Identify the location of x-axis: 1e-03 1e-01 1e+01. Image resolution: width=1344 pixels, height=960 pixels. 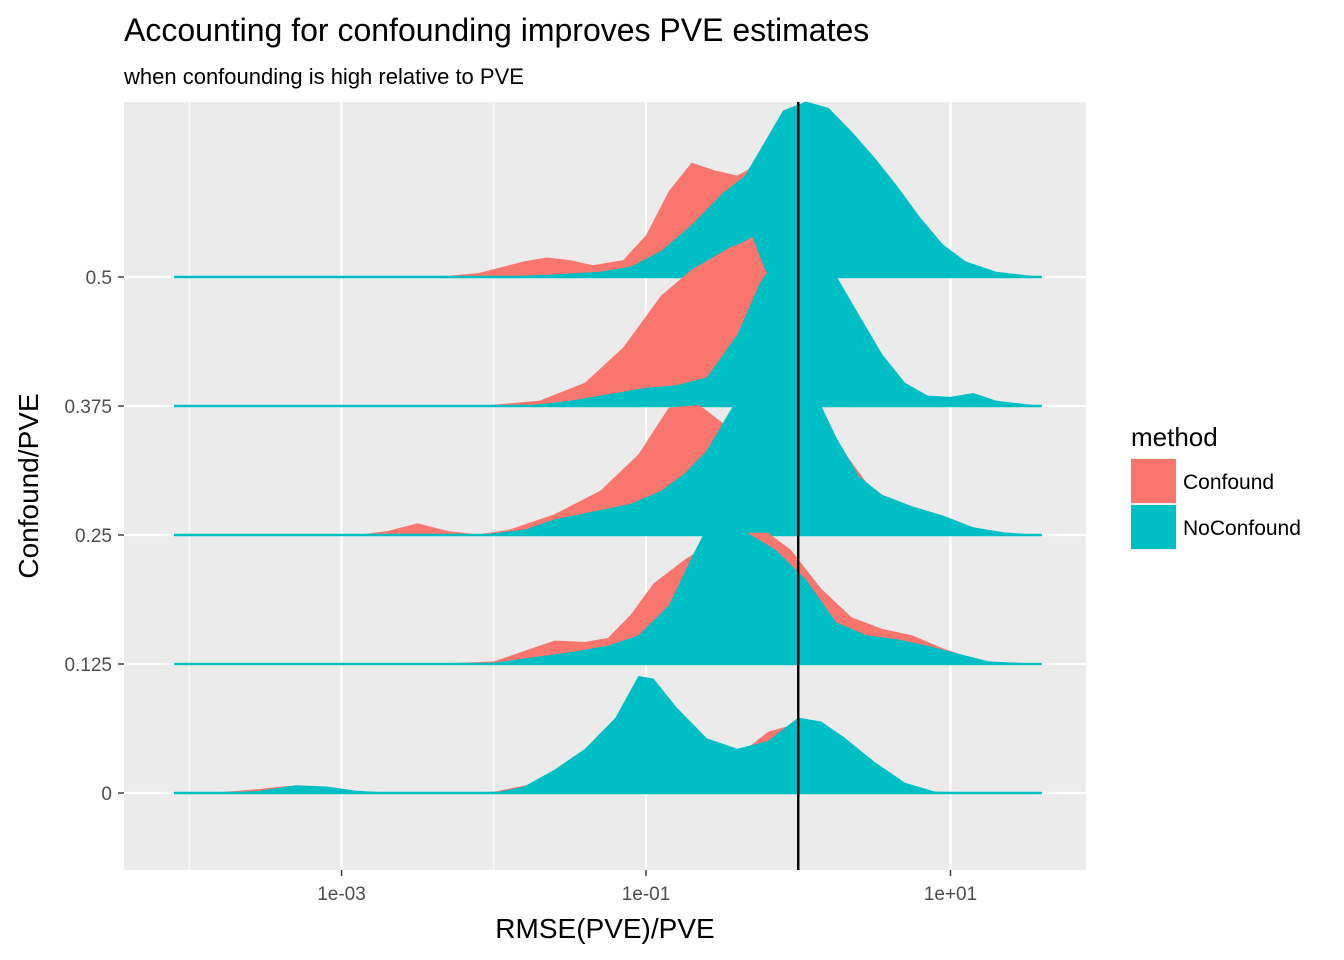
(647, 887).